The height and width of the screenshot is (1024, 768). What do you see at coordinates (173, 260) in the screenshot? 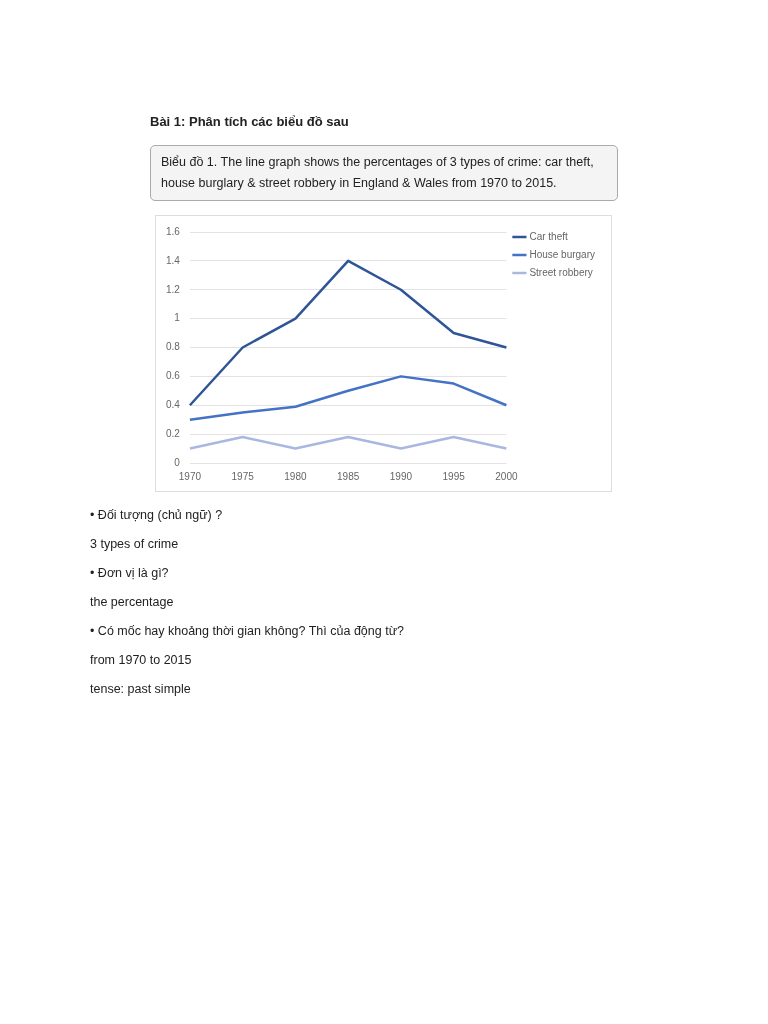
I see `y-tick-label: 1.4` at bounding box center [173, 260].